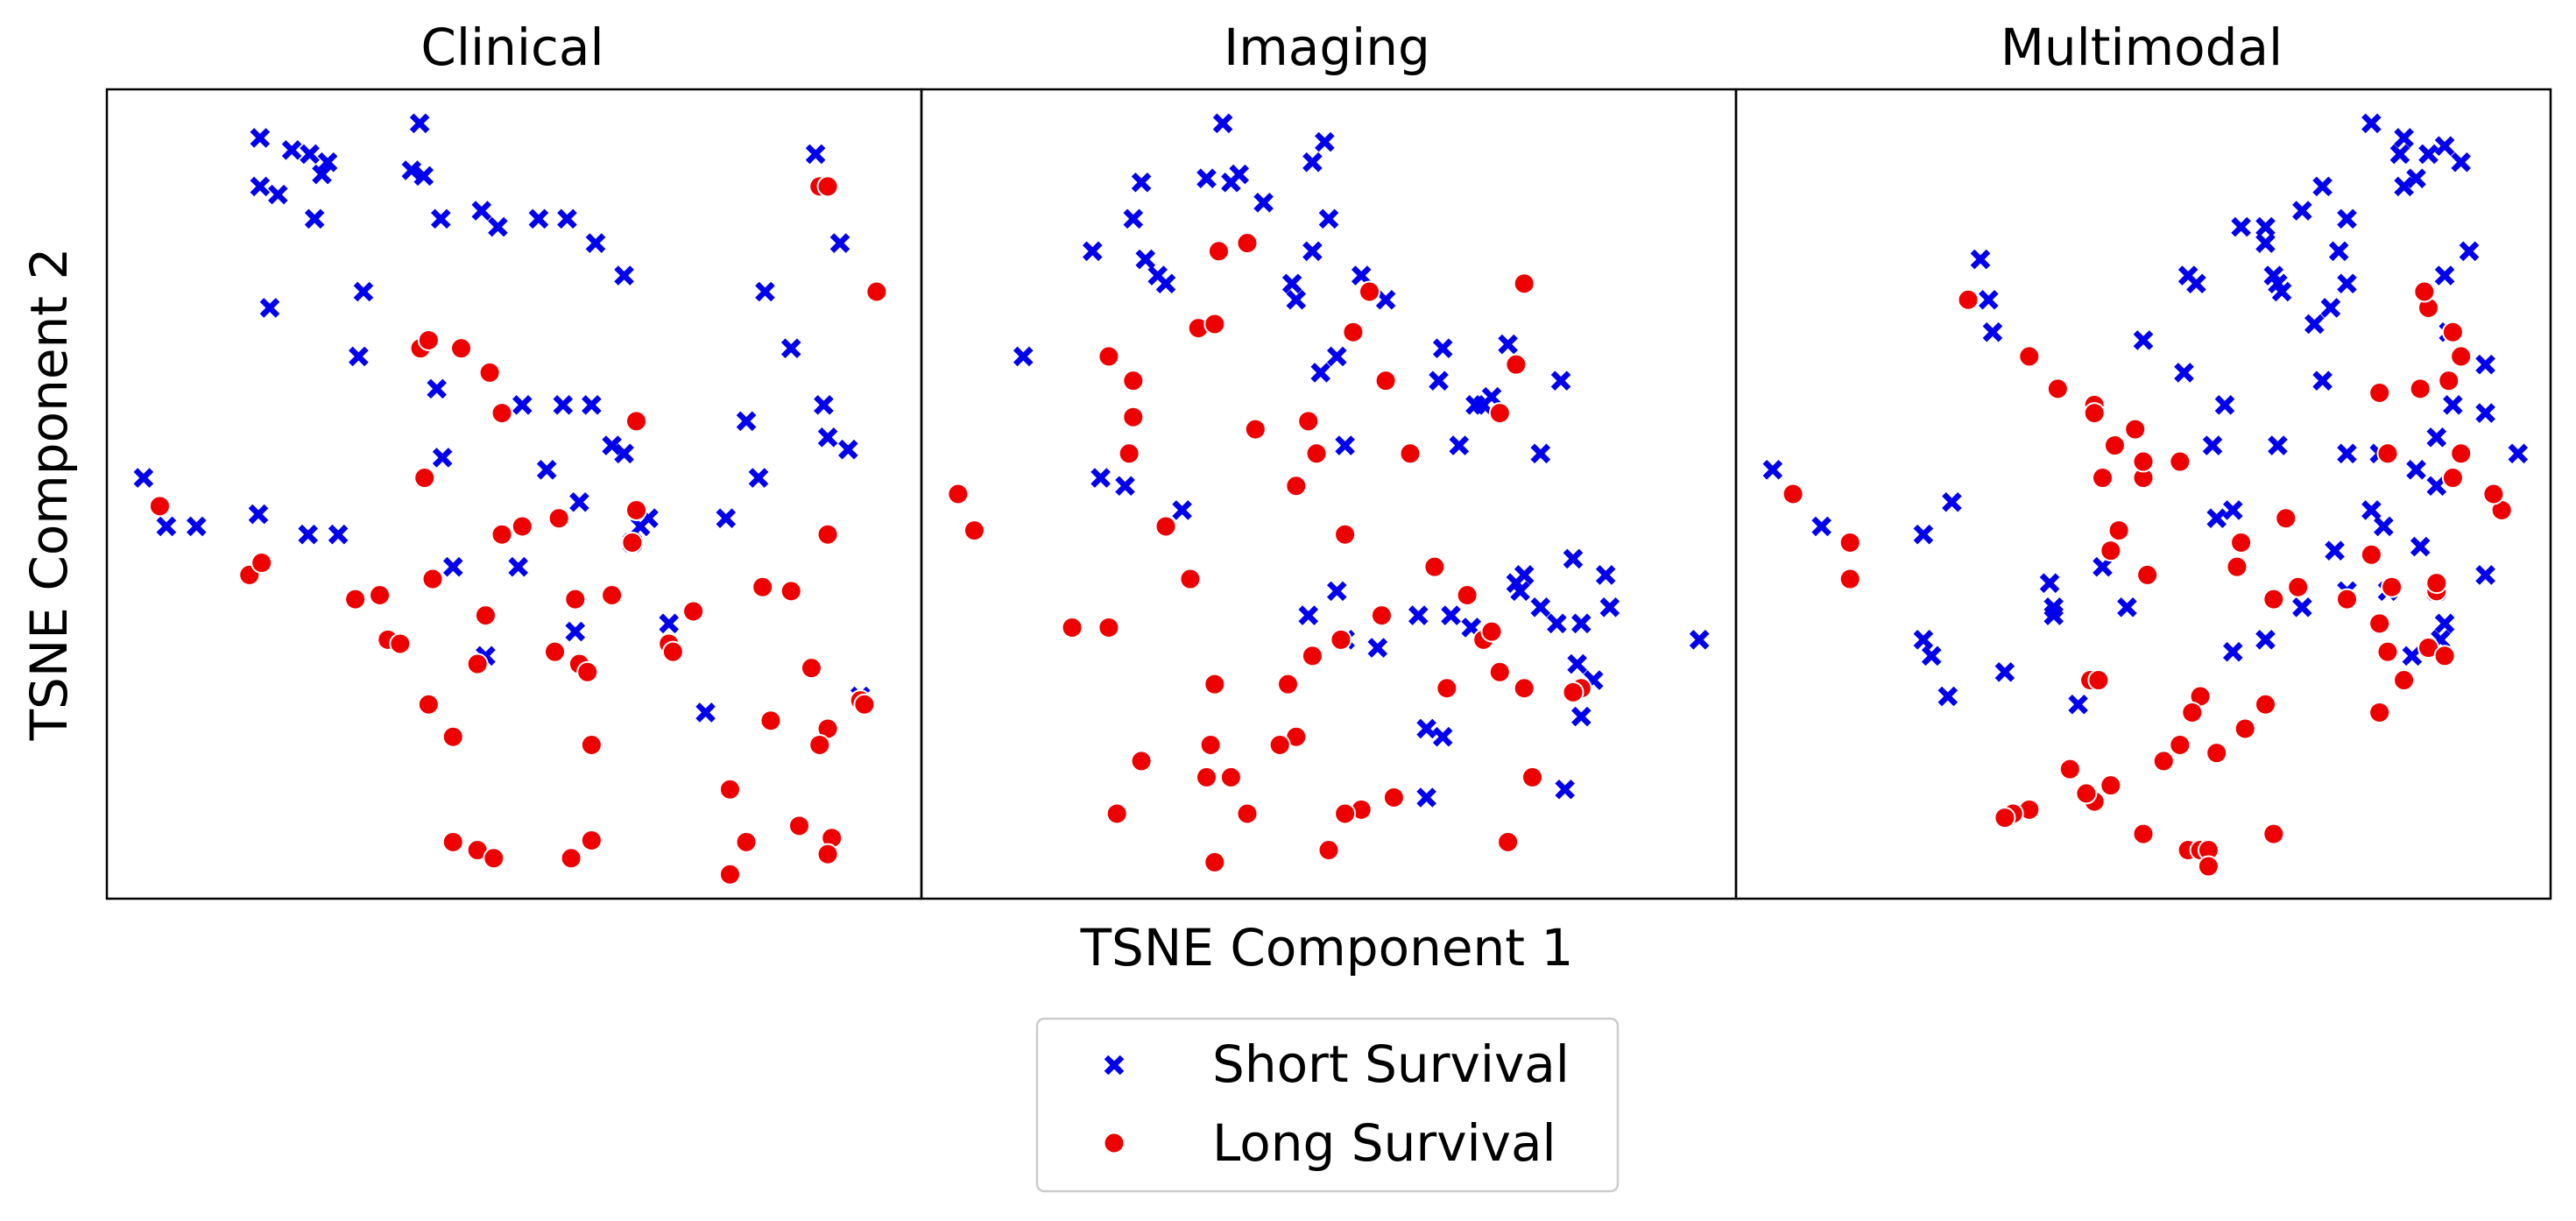 The width and height of the screenshot is (2576, 1221). I want to click on legend-marker-short-survival, so click(1114, 1065).